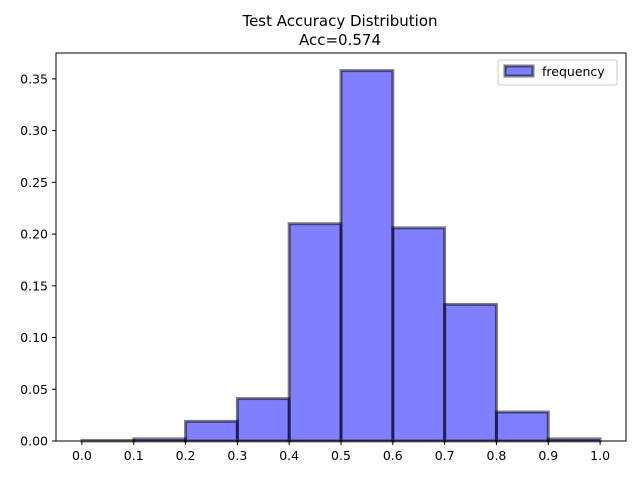  I want to click on legend-swatch, so click(519, 71).